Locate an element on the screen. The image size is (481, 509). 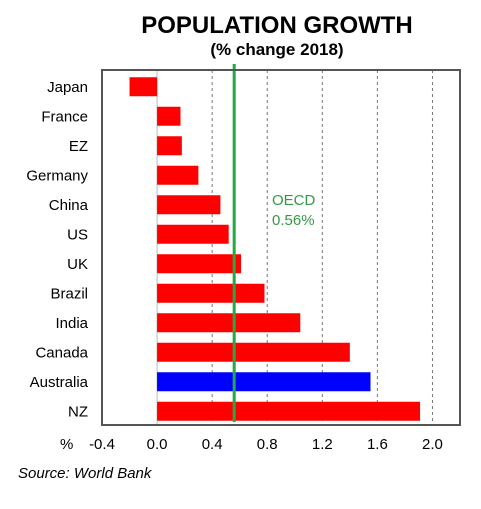
bar-japan is located at coordinates (143, 87).